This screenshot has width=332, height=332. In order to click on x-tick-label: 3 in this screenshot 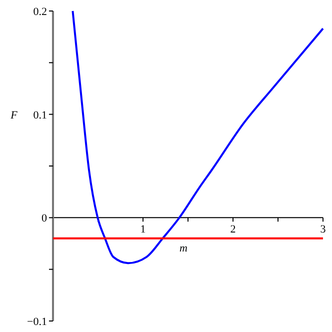, I will do `click(323, 230)`.